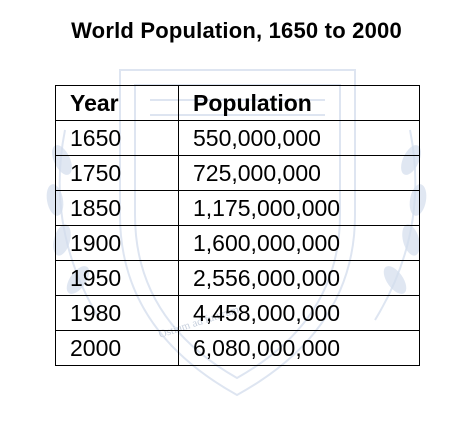 This screenshot has width=473, height=430. I want to click on year-cell: 1900, so click(117, 243).